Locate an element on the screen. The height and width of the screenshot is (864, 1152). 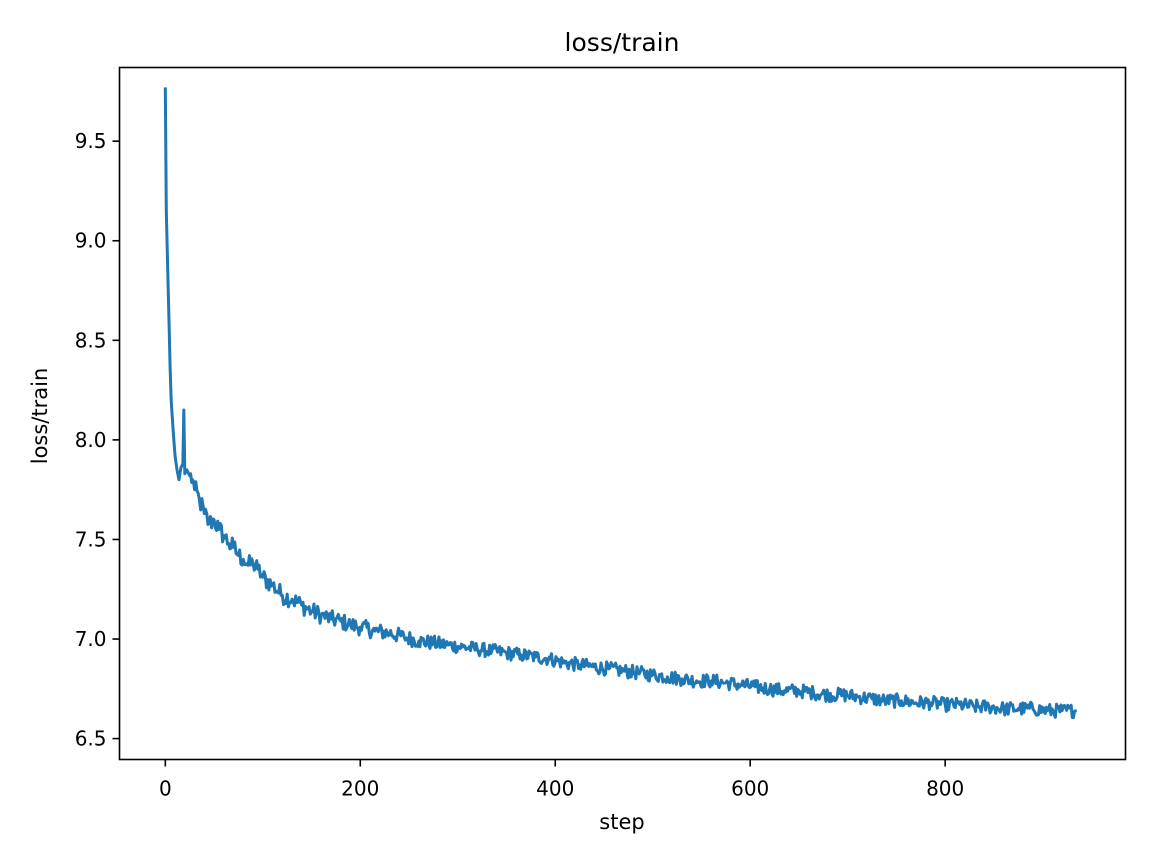
x-tick-label: 200 is located at coordinates (360, 789).